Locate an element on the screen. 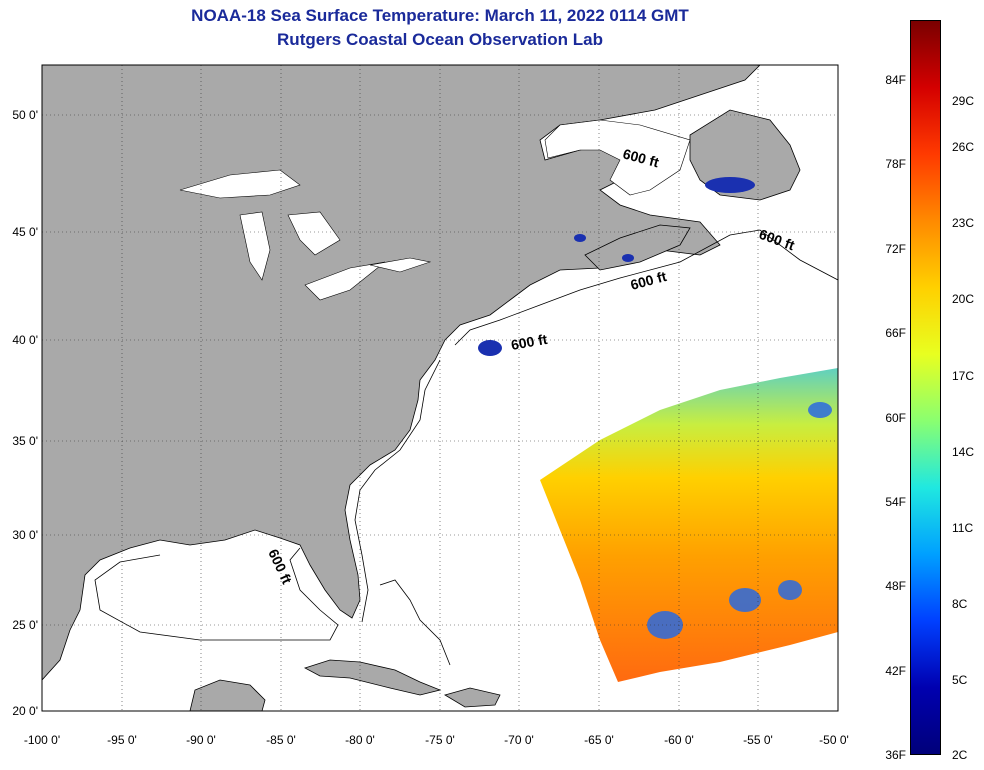 This screenshot has height=770, width=984. sst-swath is located at coordinates (689, 525).